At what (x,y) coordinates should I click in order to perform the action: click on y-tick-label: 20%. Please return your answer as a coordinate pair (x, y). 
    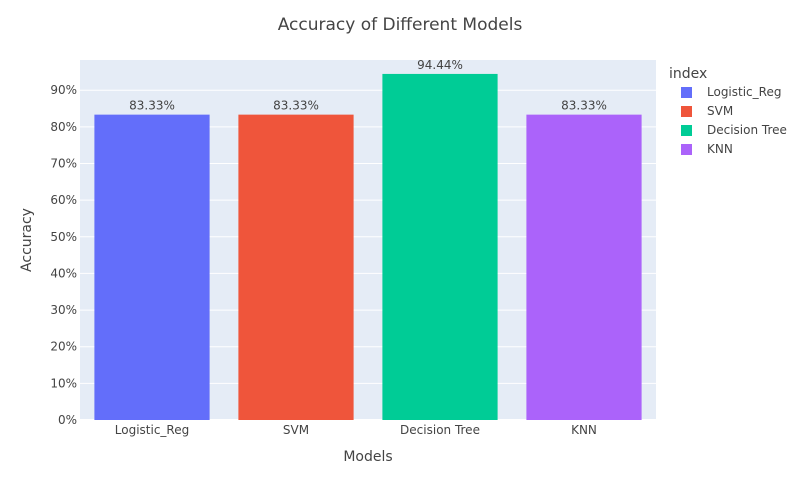
    Looking at the image, I should click on (63, 347).